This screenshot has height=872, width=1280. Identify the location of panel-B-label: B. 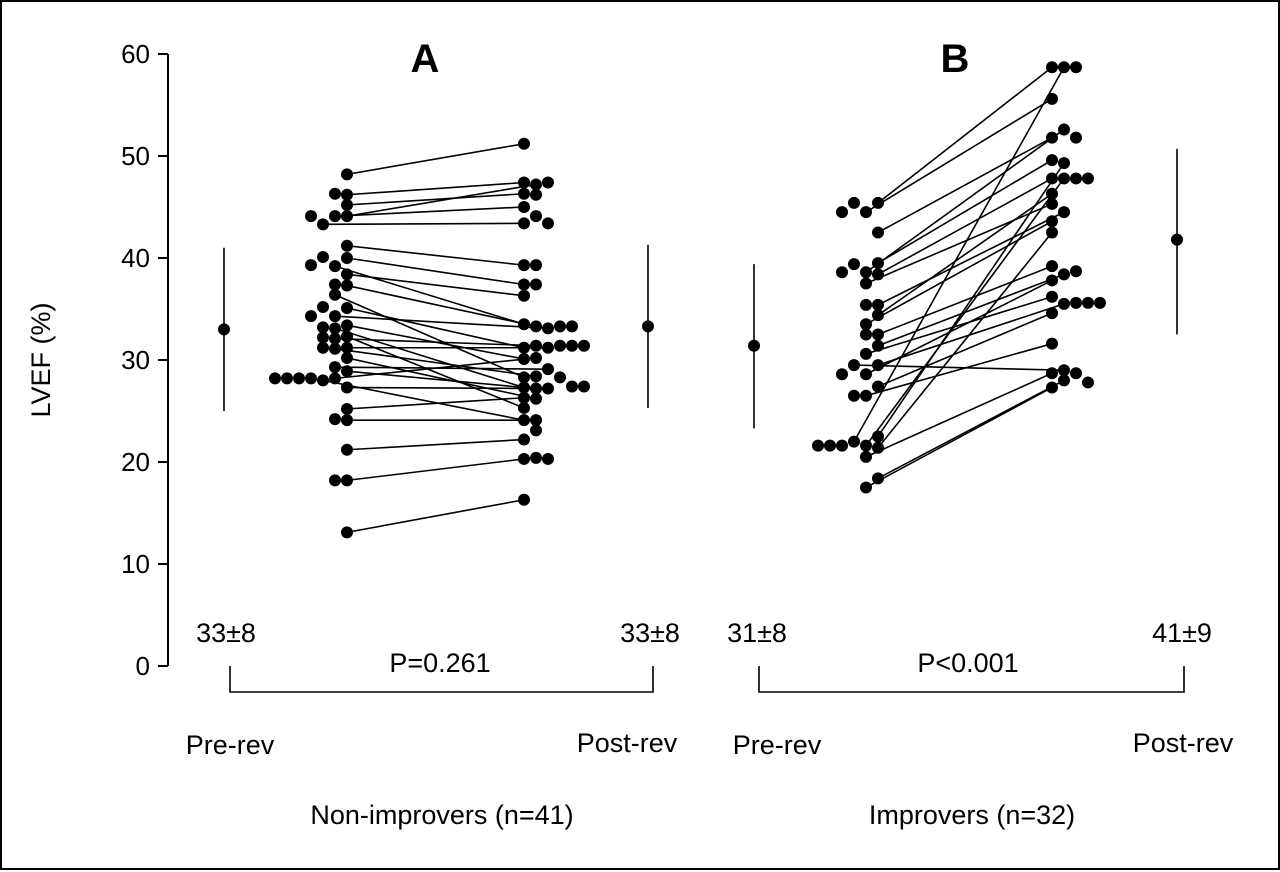
(955, 59).